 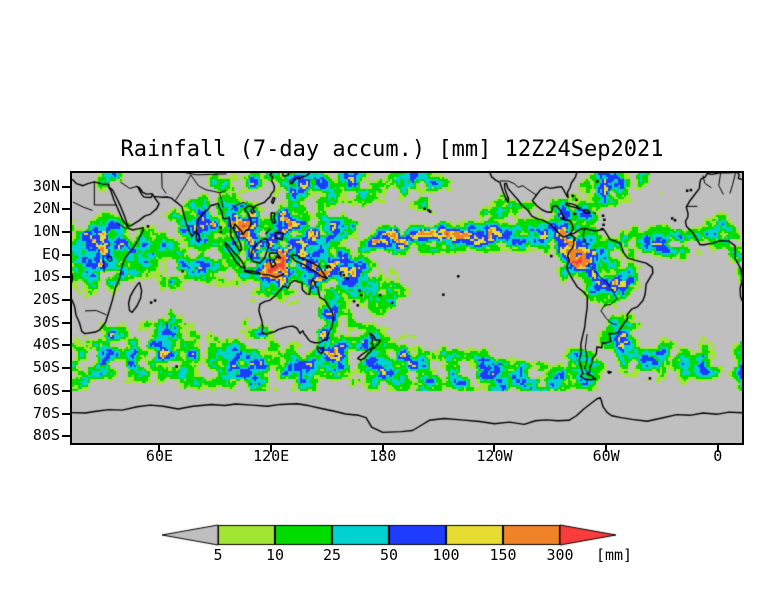 What do you see at coordinates (46, 389) in the screenshot?
I see `lat-tick-label: 60S` at bounding box center [46, 389].